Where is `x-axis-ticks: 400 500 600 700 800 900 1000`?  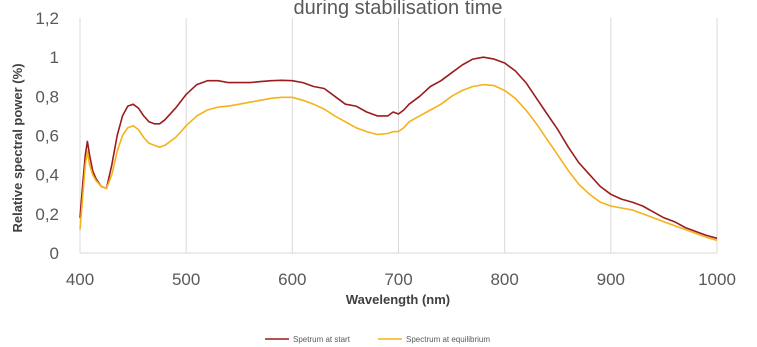
x-axis-ticks: 400 500 600 700 800 900 1000 is located at coordinates (401, 279).